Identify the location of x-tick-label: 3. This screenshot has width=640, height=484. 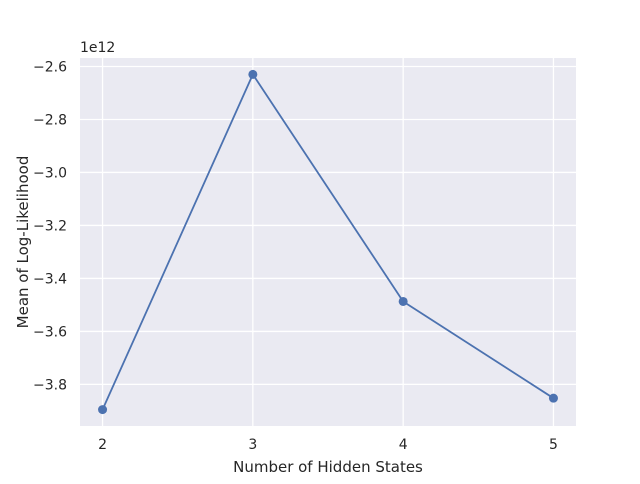
(252, 445).